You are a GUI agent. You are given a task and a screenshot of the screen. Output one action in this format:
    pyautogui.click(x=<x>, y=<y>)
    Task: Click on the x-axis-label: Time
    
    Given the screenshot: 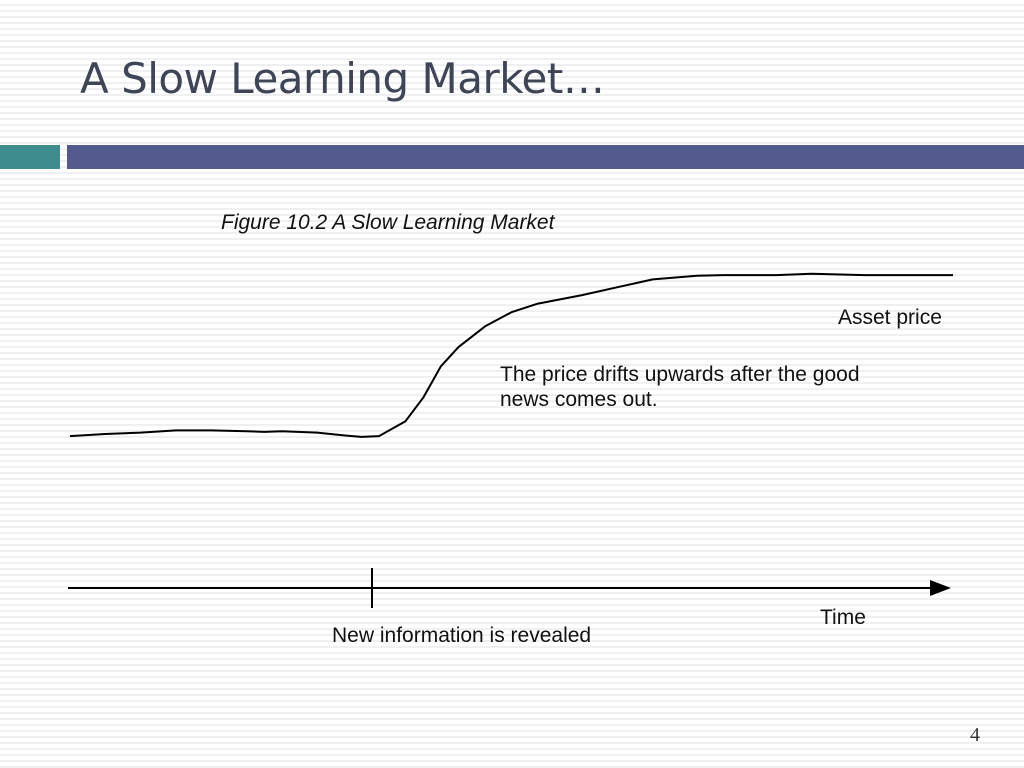 What is the action you would take?
    pyautogui.click(x=843, y=617)
    